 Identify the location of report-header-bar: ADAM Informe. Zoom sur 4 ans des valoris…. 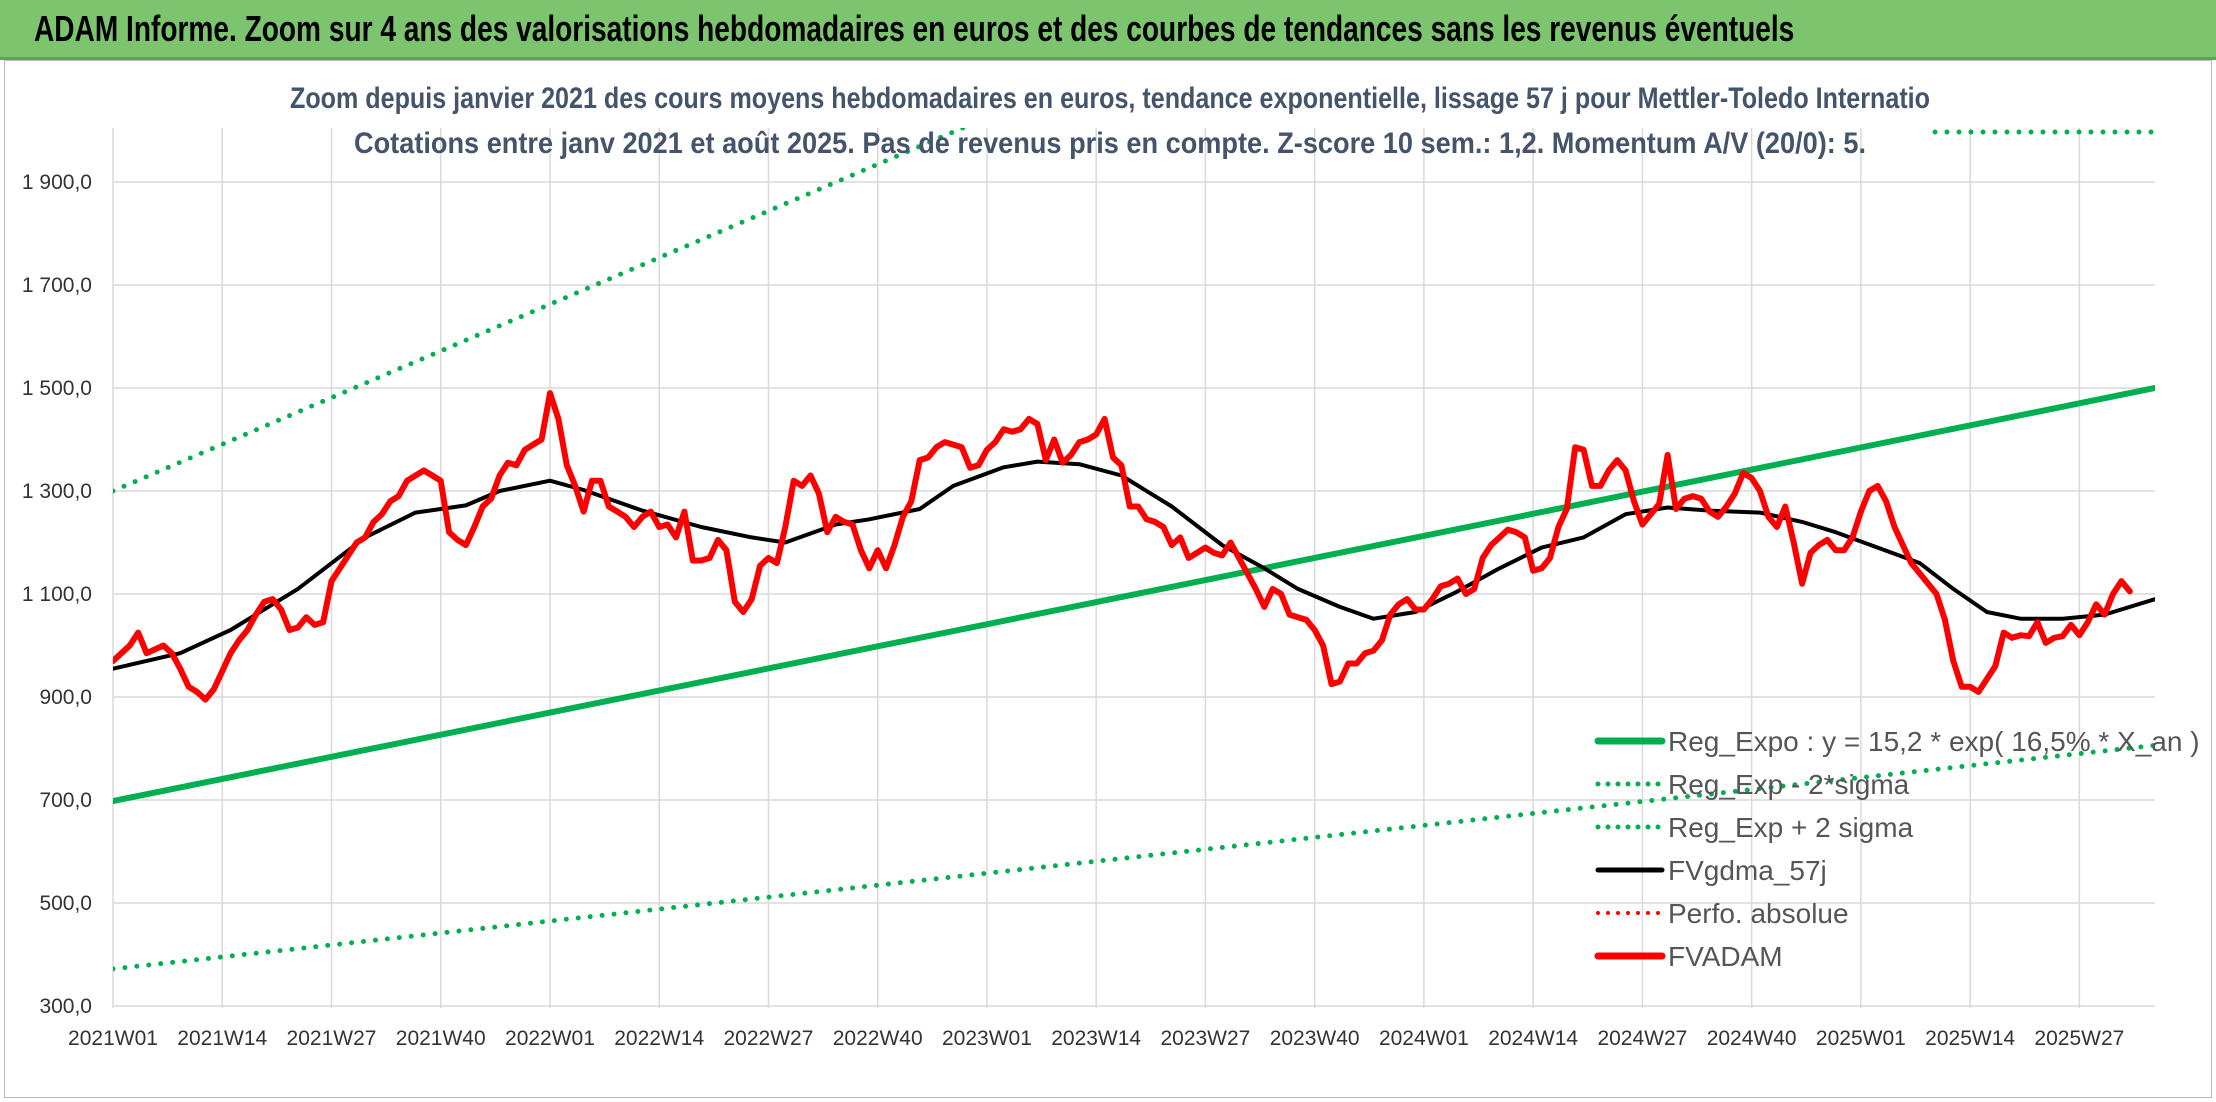
(1108, 30).